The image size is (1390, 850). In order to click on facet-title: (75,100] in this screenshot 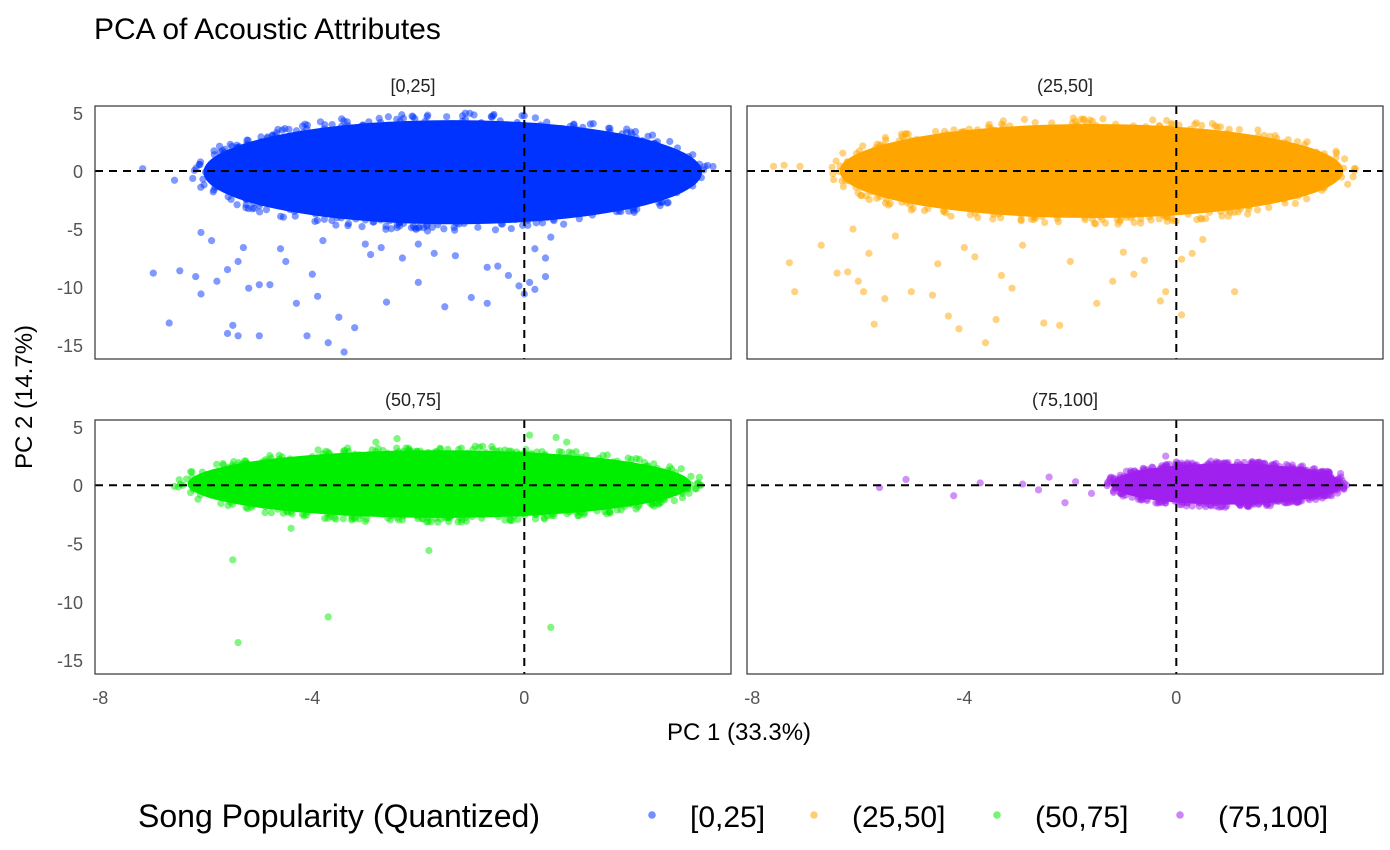, I will do `click(1065, 400)`.